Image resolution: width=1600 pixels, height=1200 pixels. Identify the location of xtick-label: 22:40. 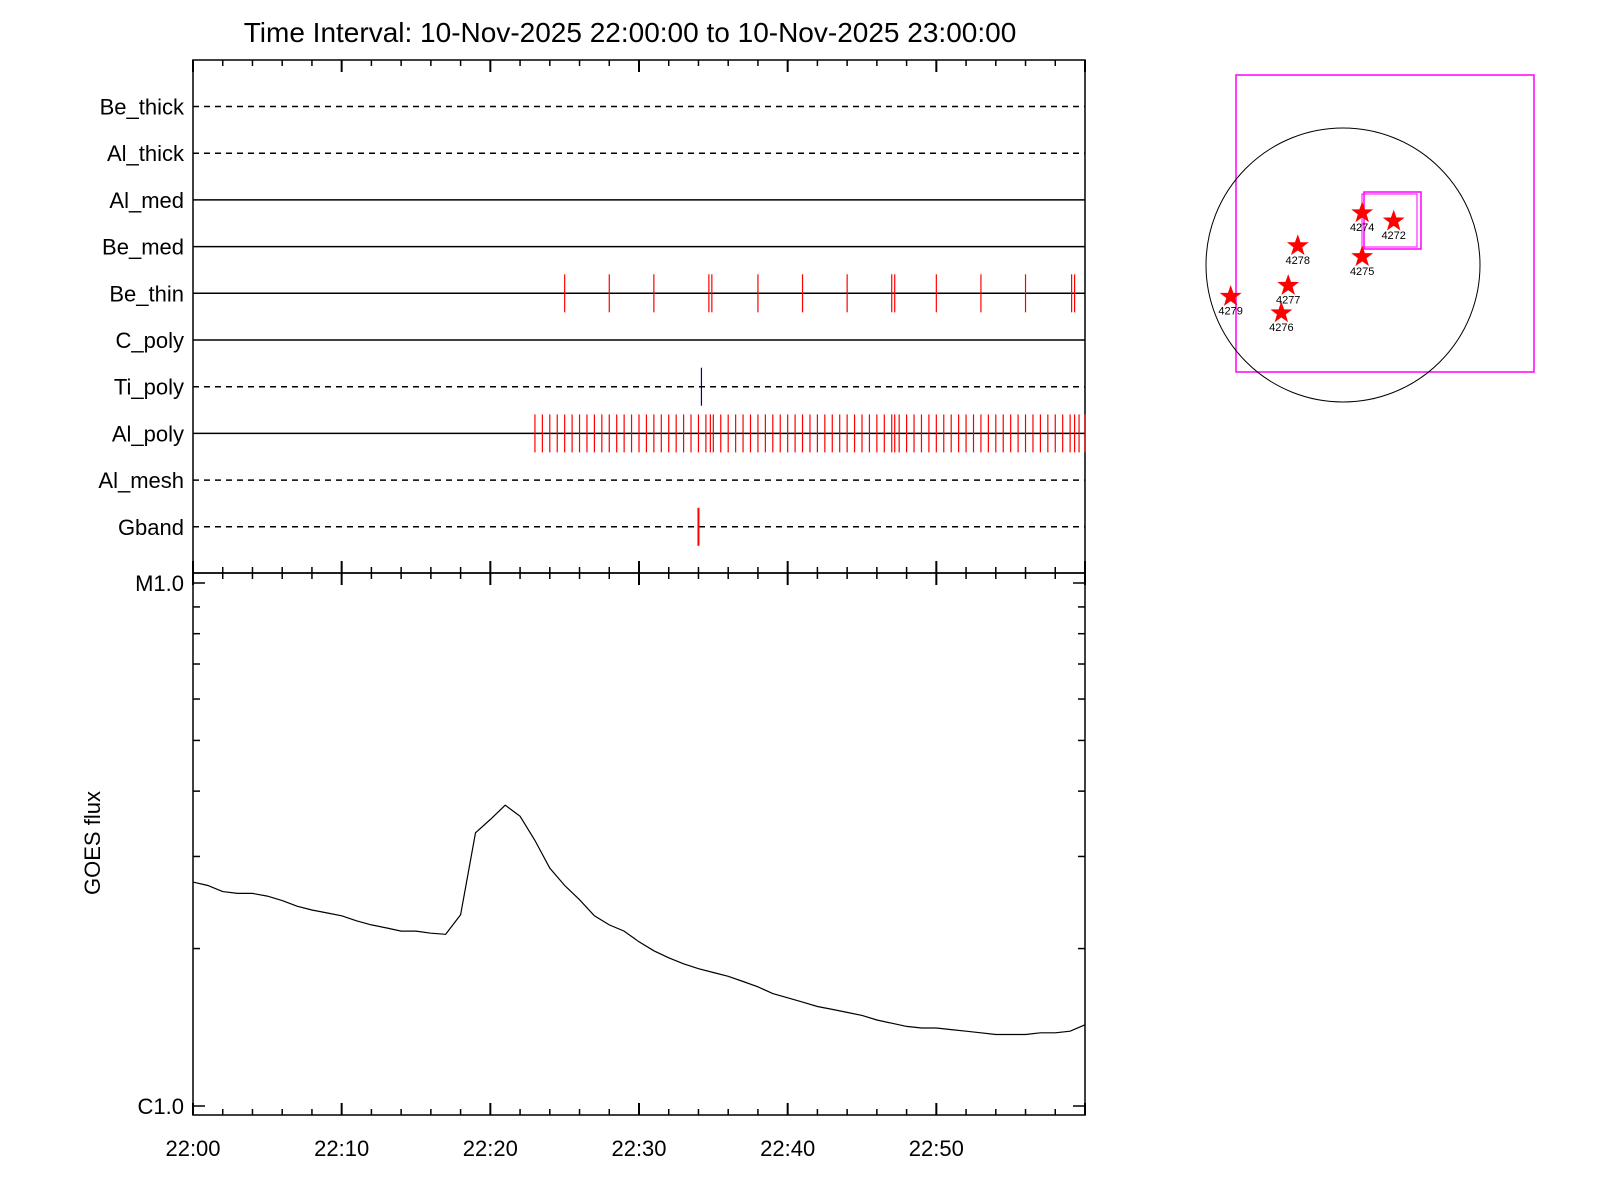
(787, 1148).